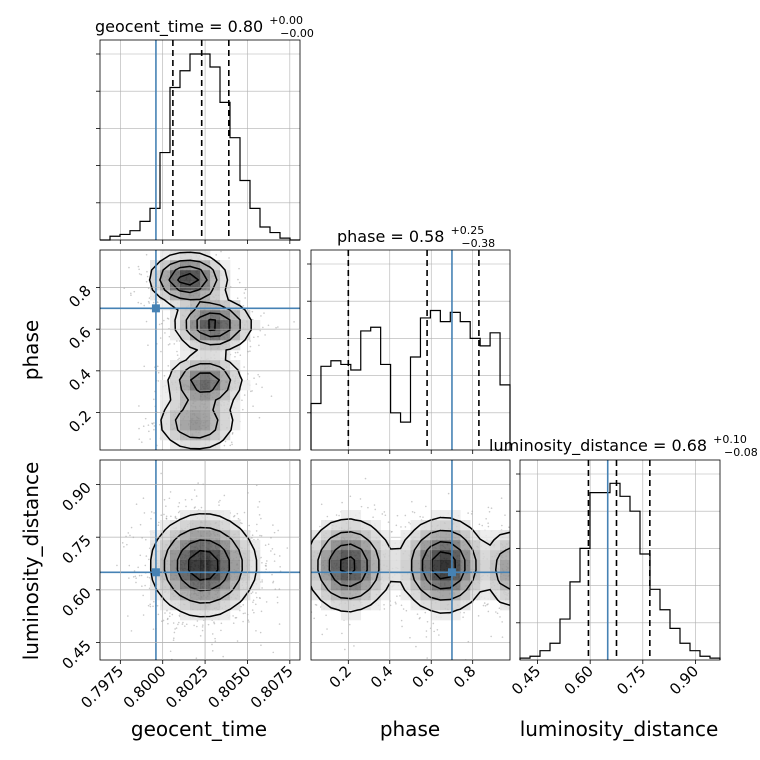 Image resolution: width=760 pixels, height=760 pixels. Describe the element at coordinates (102, 687) in the screenshot. I see `tick-label-geocent-time: 0.7975` at that location.